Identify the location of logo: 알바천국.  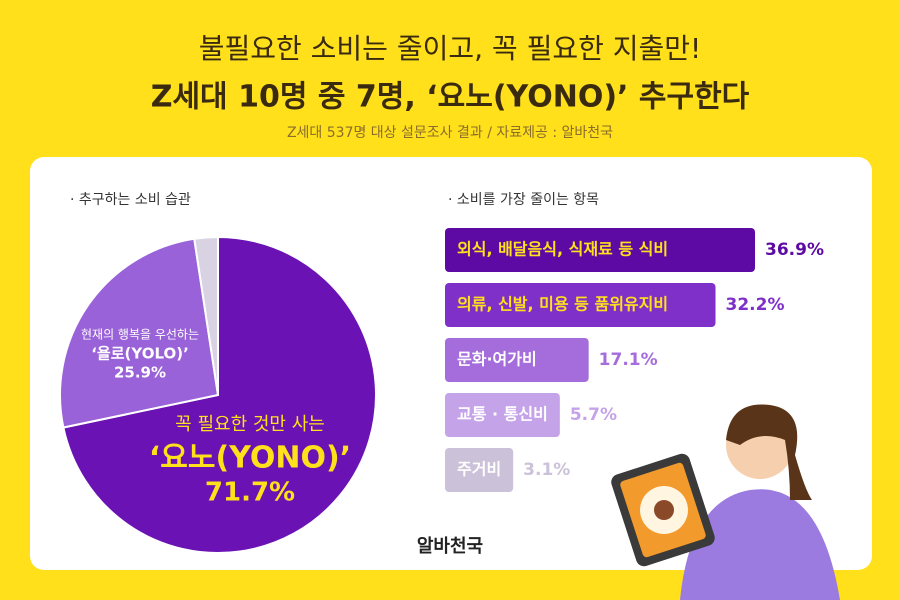
(450, 546).